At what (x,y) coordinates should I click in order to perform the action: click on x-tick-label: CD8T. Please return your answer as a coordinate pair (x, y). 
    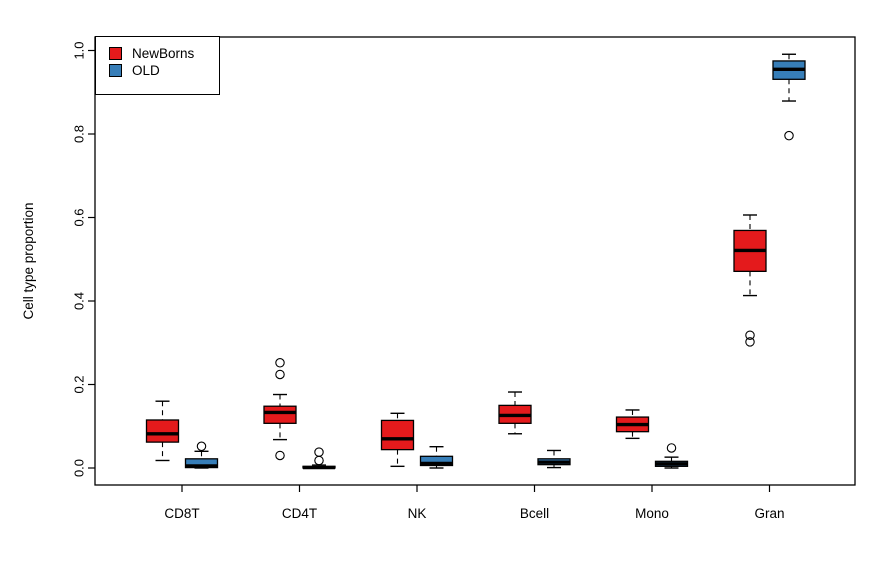
    Looking at the image, I should click on (181, 513).